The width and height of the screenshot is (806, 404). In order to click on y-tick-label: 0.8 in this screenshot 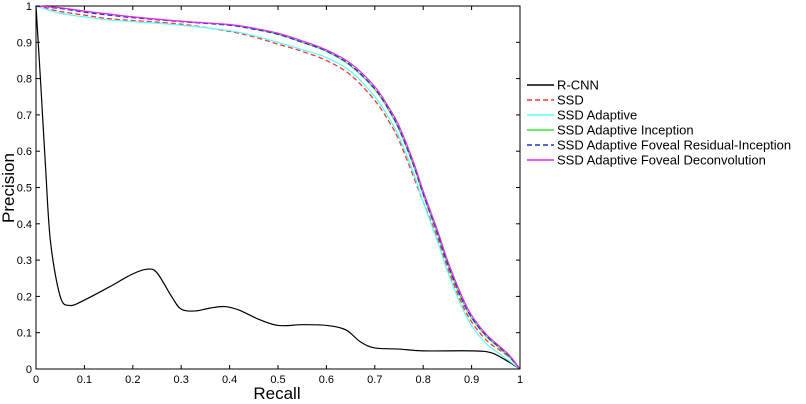, I will do `click(24, 80)`.